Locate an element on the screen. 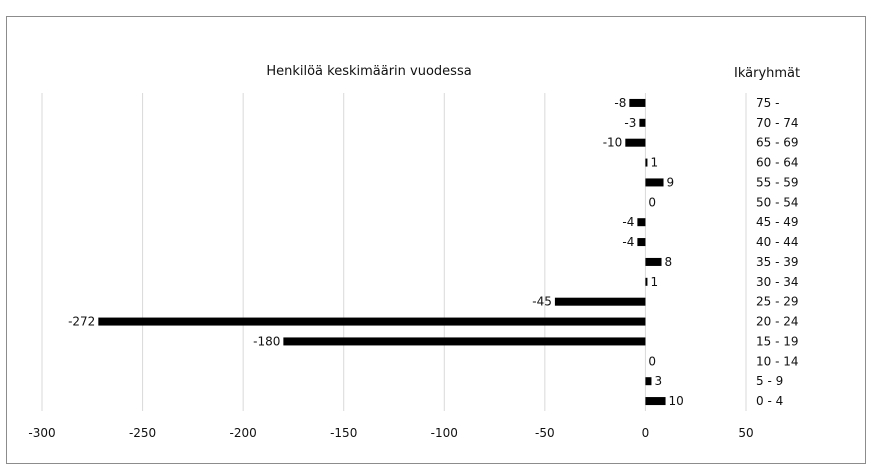  x-tick-label: -250 is located at coordinates (142, 433).